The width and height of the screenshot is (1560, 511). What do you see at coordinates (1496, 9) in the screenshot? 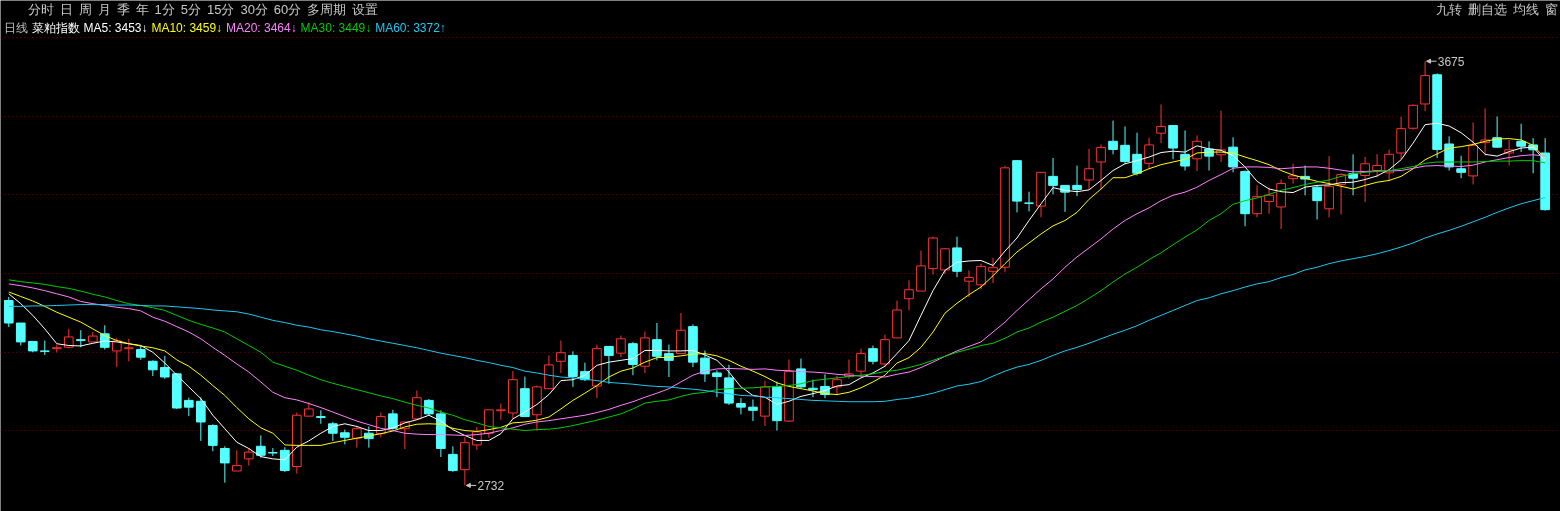
I see `annotation: 九转 删自选 均线 窗` at bounding box center [1496, 9].